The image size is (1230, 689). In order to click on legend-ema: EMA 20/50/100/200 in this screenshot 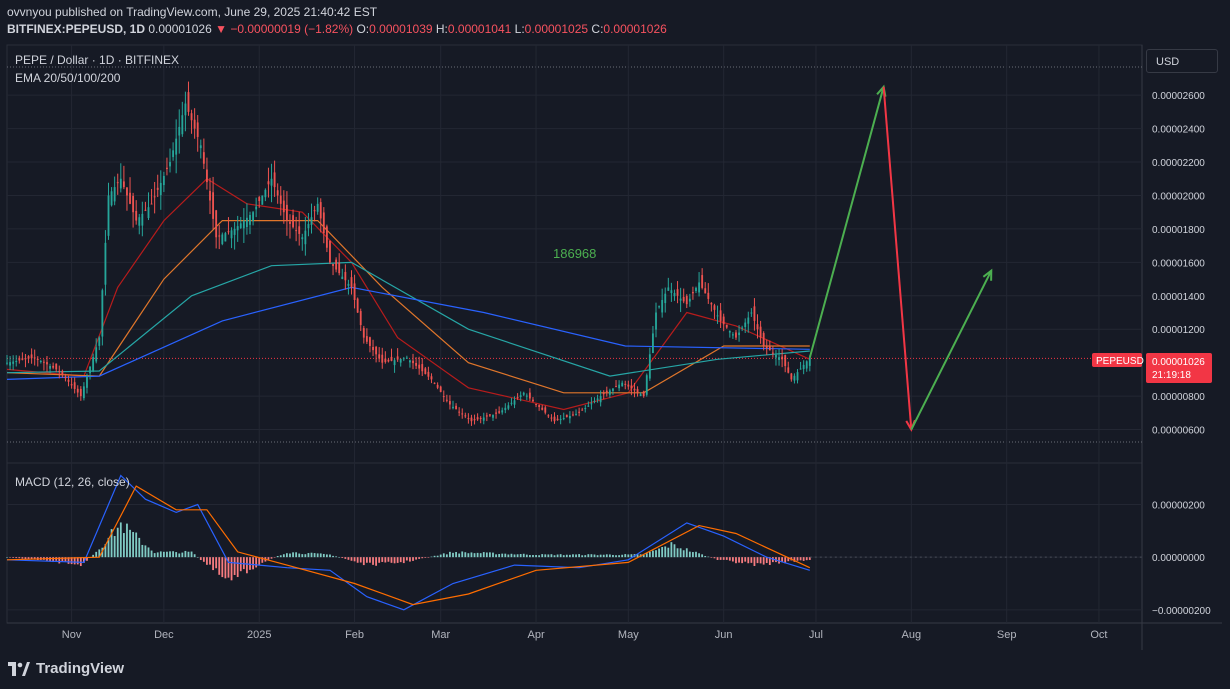, I will do `click(68, 78)`.